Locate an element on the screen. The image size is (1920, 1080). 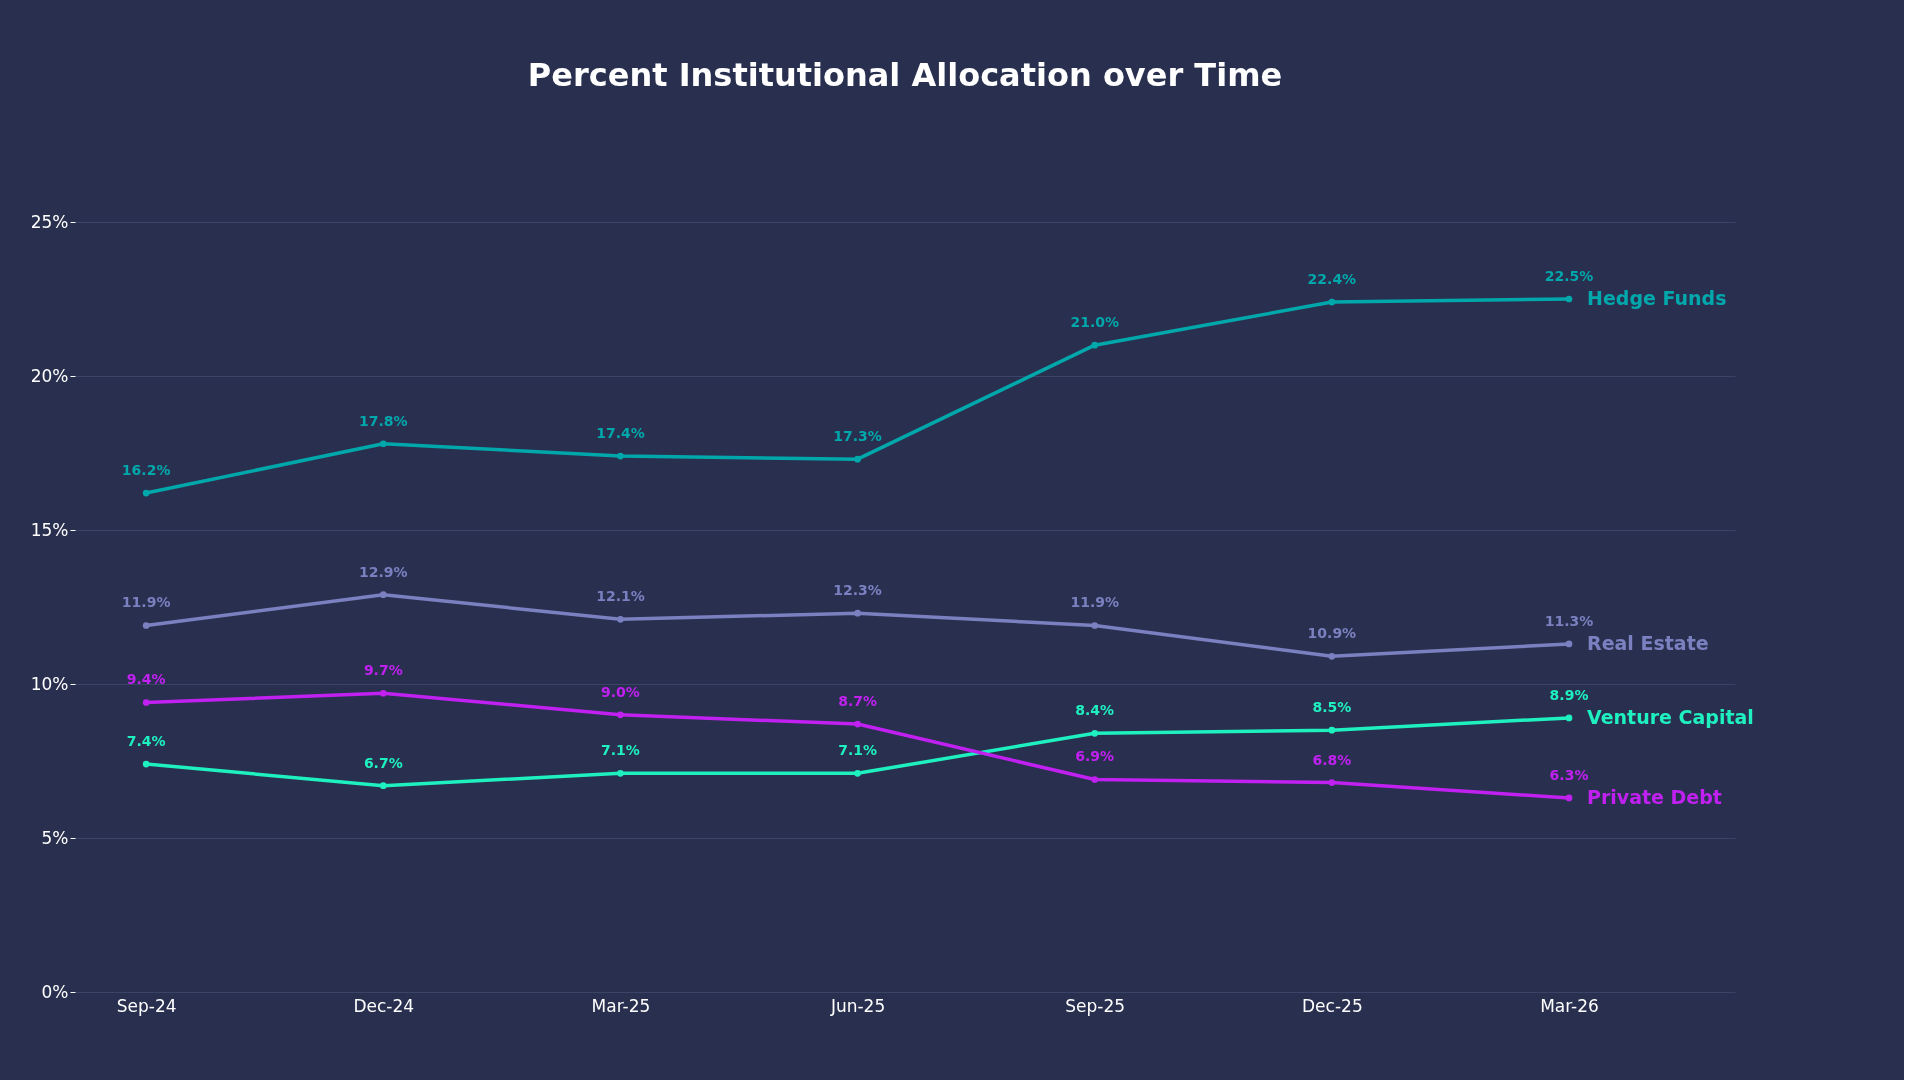
data-label: 8.9% is located at coordinates (1569, 694).